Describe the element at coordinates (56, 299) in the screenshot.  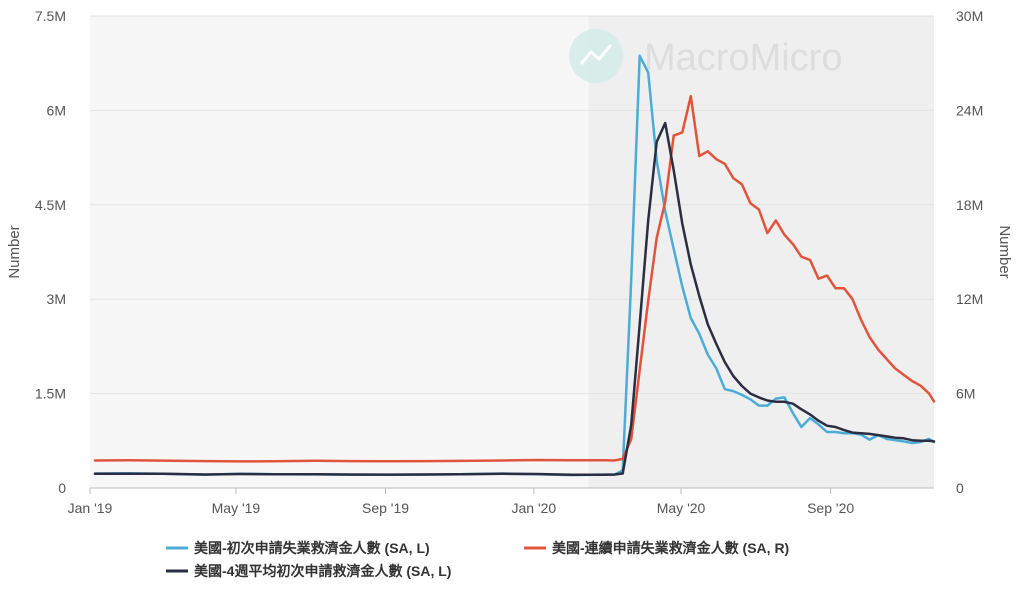
I see `y-left-tick-label: 3M` at that location.